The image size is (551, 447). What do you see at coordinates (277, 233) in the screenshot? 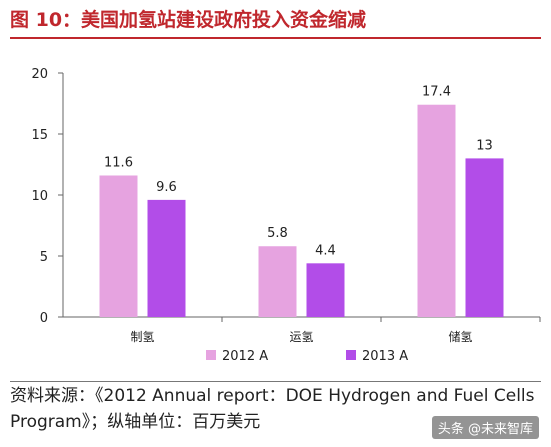
I see `bar-value-label: 5.8` at bounding box center [277, 233].